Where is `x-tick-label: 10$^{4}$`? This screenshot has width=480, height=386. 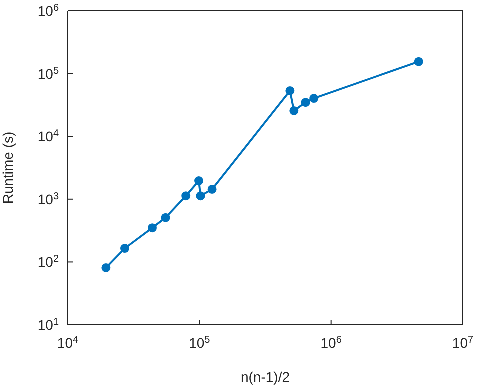 x-tick-label: 10$^{4}$ is located at coordinates (68, 342).